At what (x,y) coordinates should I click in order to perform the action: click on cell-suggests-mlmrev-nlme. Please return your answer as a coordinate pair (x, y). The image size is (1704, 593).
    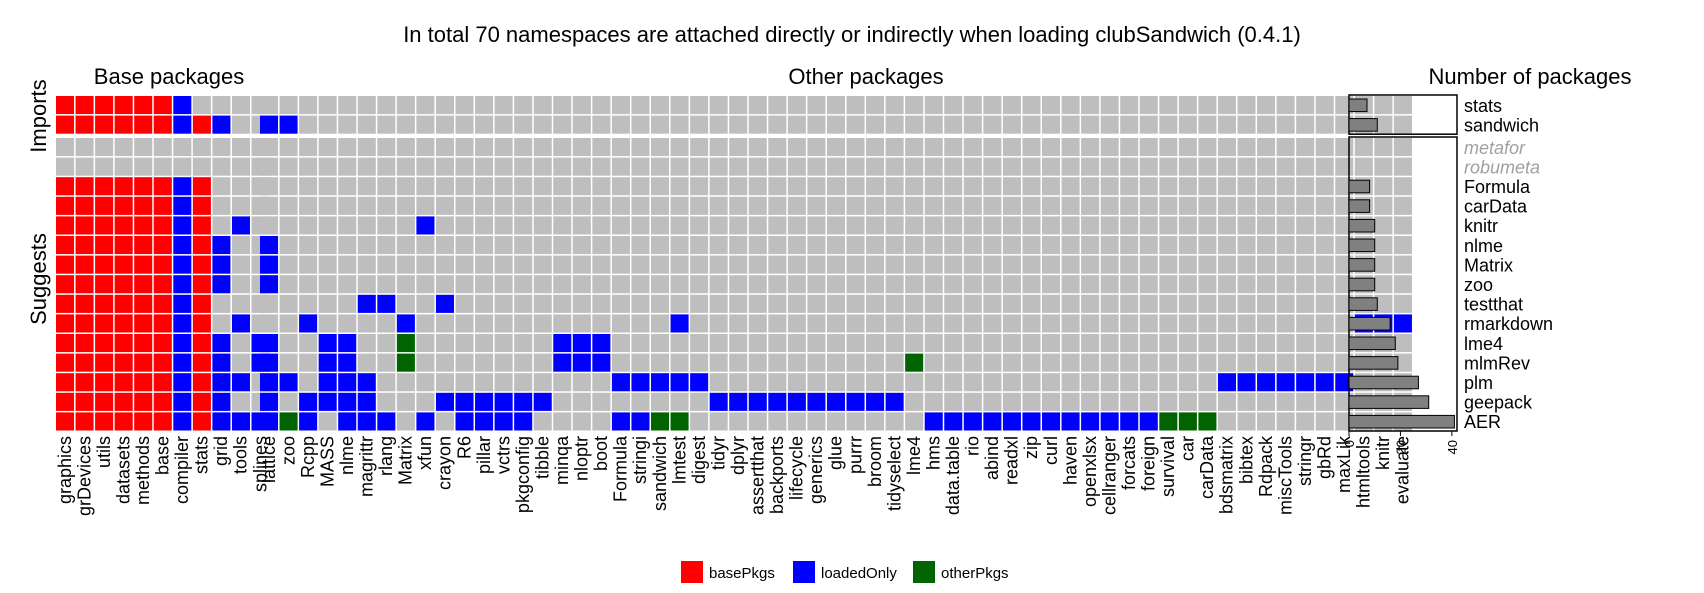
    Looking at the image, I should click on (347, 362).